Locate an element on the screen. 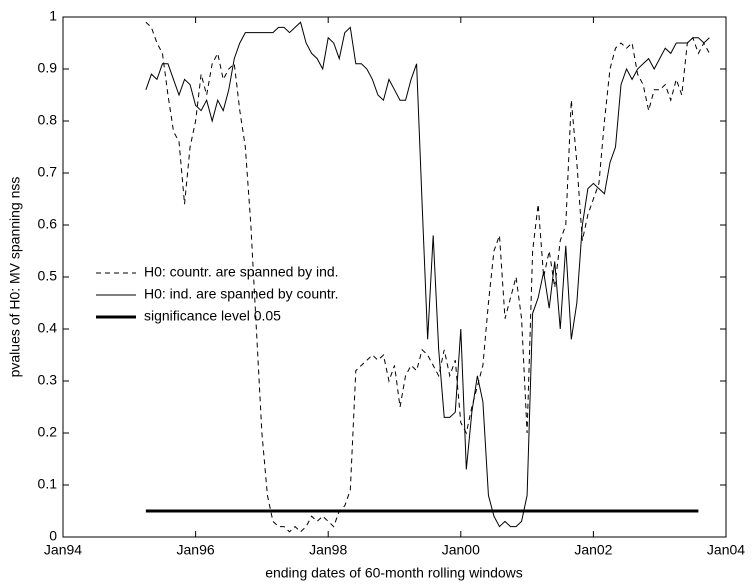  y-tick-label: 0.2 is located at coordinates (48, 432).